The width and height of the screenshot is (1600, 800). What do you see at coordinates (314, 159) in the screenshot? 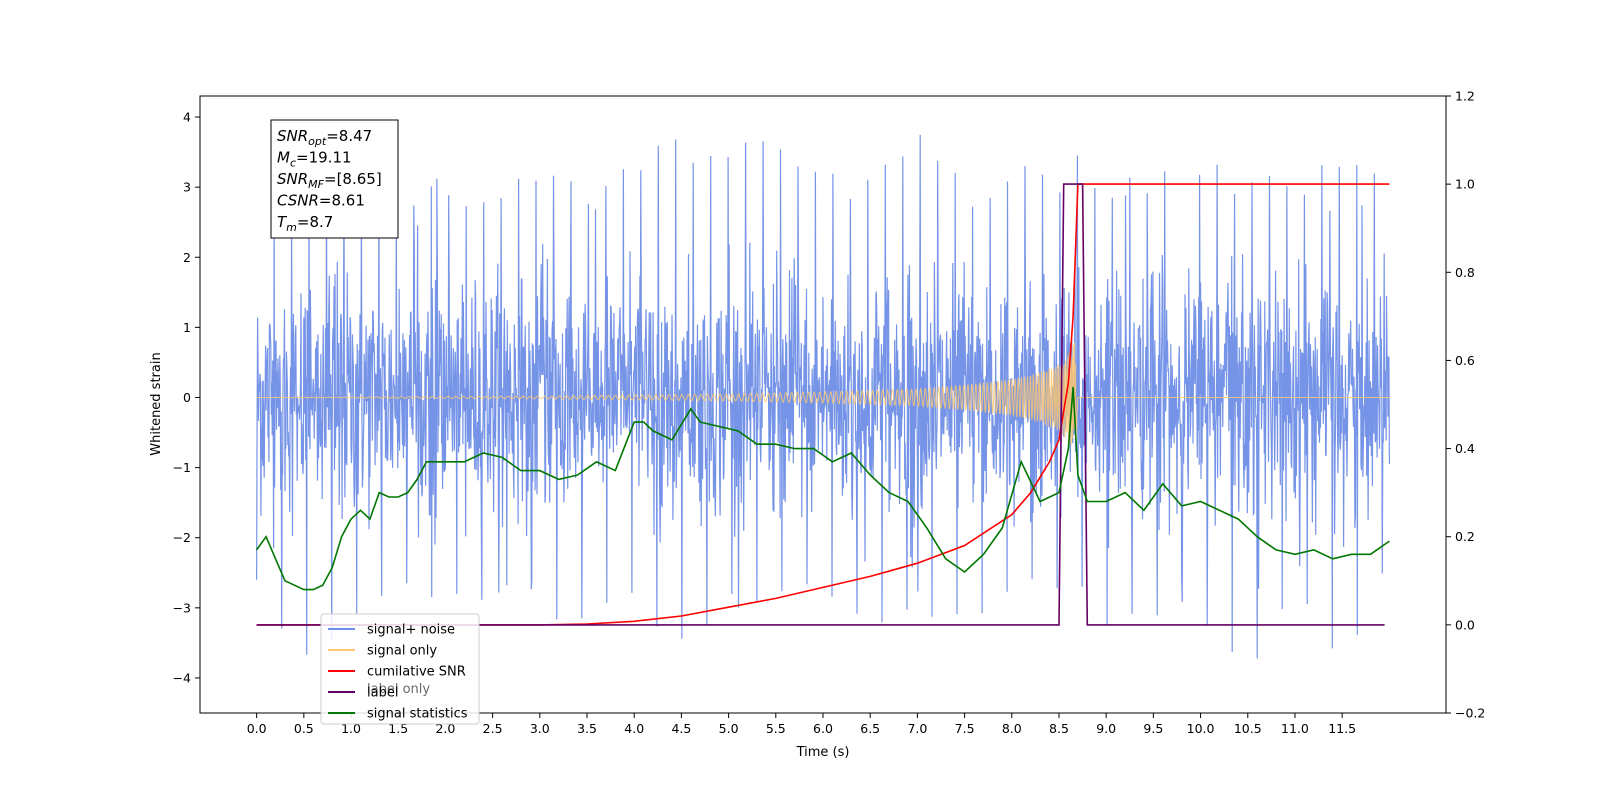
I see `annotation-line: Mc=19.11` at bounding box center [314, 159].